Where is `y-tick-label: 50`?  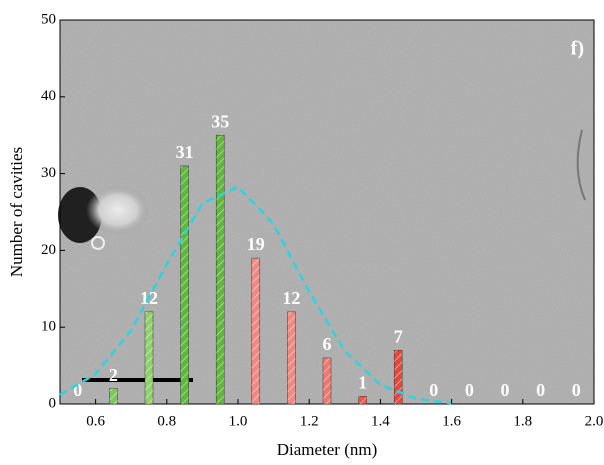 y-tick-label: 50 is located at coordinates (48, 19).